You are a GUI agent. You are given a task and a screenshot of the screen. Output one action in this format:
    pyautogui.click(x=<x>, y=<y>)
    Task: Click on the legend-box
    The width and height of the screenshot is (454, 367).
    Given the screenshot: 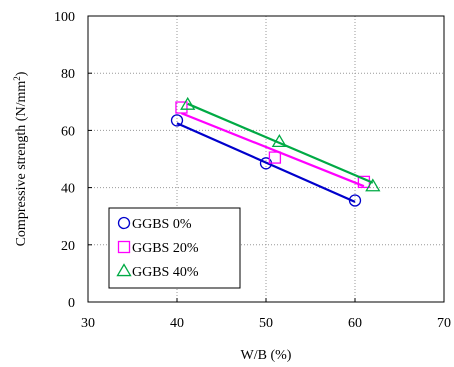 What is the action you would take?
    pyautogui.click(x=174, y=248)
    